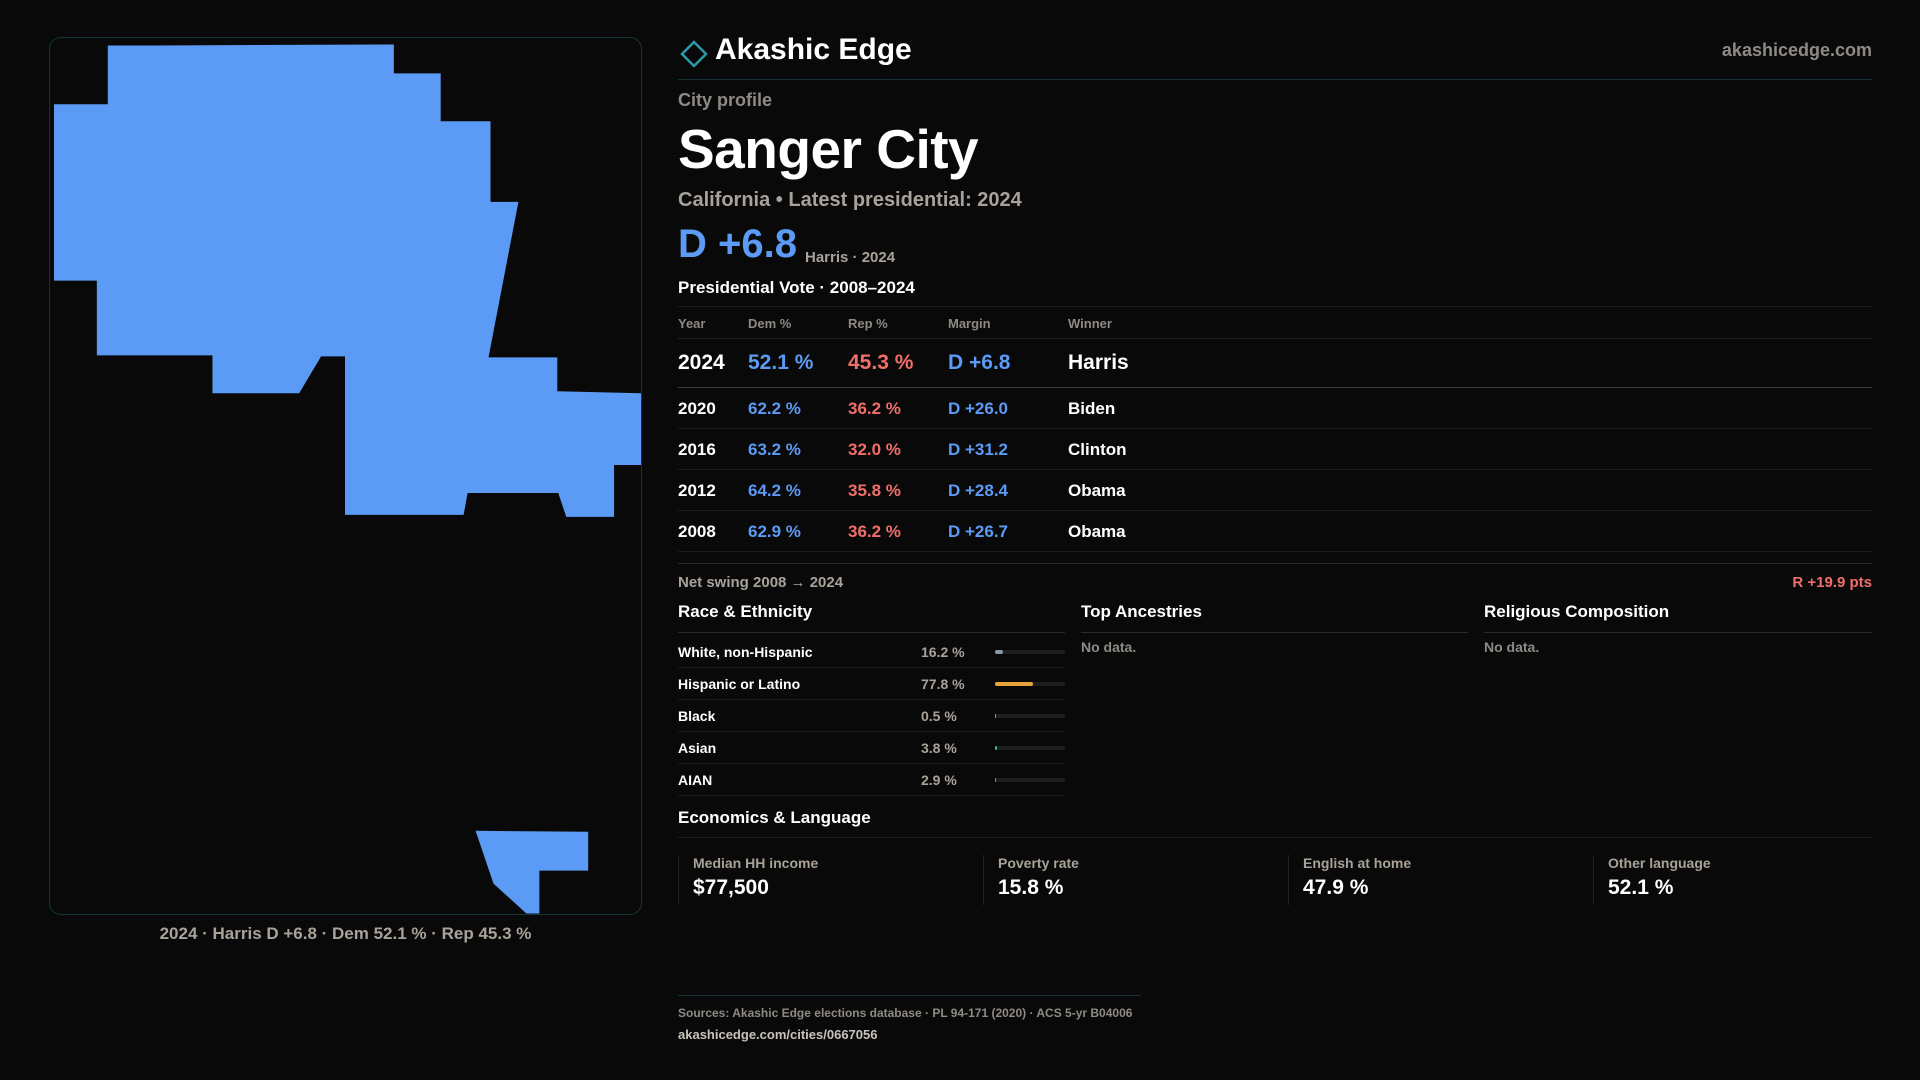  Describe the element at coordinates (871, 780) in the screenshot. I see `race-row: AIAN 2.9 %` at that location.